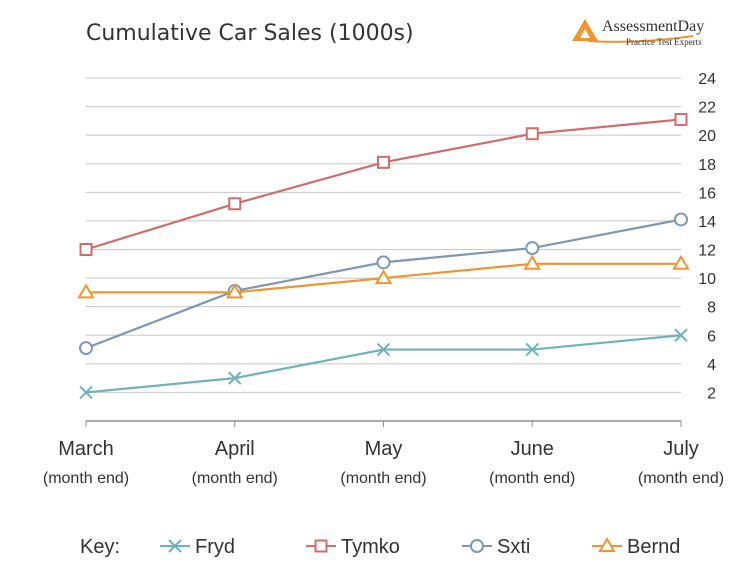 The image size is (747, 586). I want to click on legend-item-tymko: Tymko, so click(353, 547).